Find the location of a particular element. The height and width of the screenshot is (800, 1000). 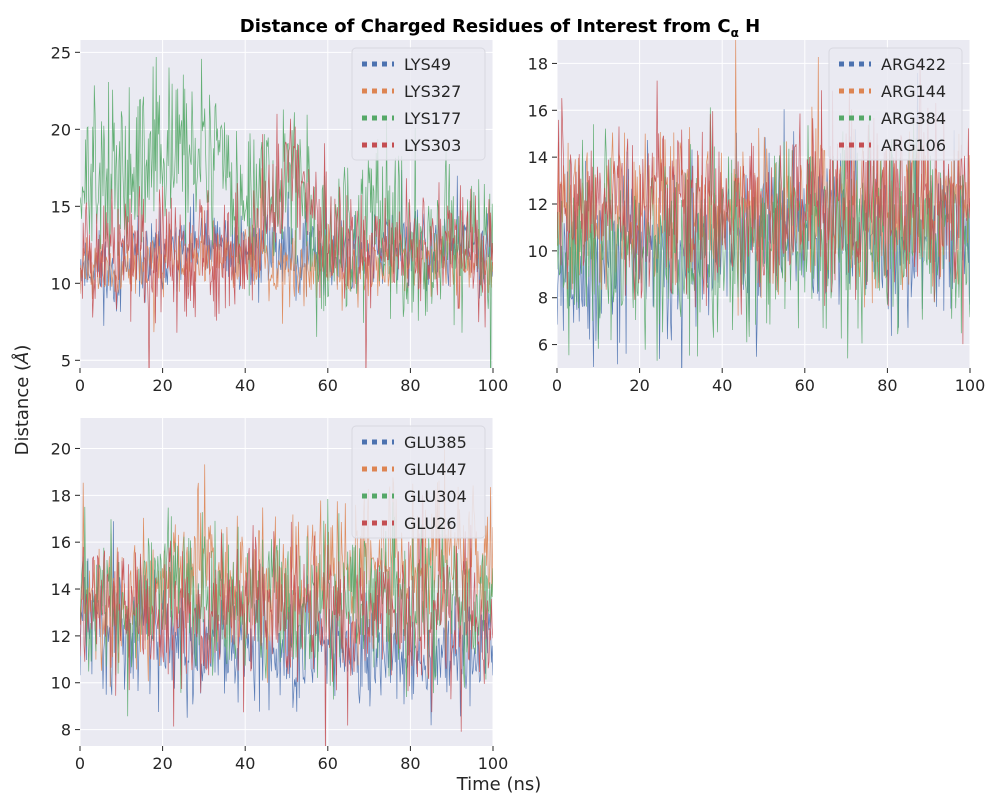

y-tick-label: 15 is located at coordinates (61, 206).